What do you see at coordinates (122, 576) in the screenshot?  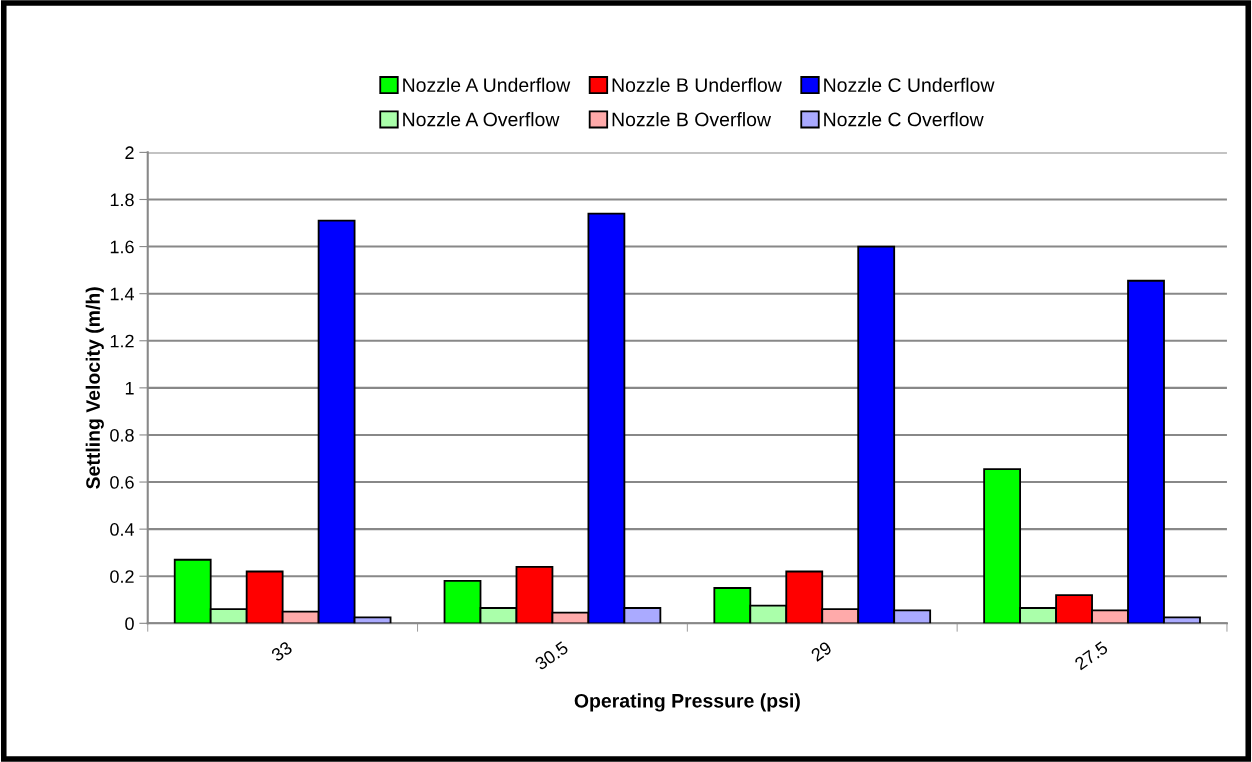 I see `y-tick-label: 0.2` at bounding box center [122, 576].